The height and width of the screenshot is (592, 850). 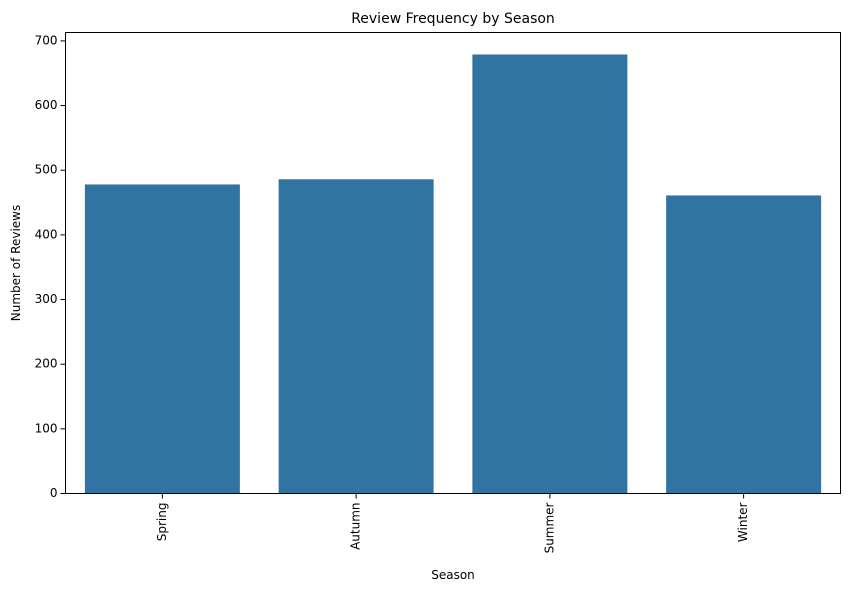 What do you see at coordinates (356, 526) in the screenshot?
I see `x-tick-label: Autumn` at bounding box center [356, 526].